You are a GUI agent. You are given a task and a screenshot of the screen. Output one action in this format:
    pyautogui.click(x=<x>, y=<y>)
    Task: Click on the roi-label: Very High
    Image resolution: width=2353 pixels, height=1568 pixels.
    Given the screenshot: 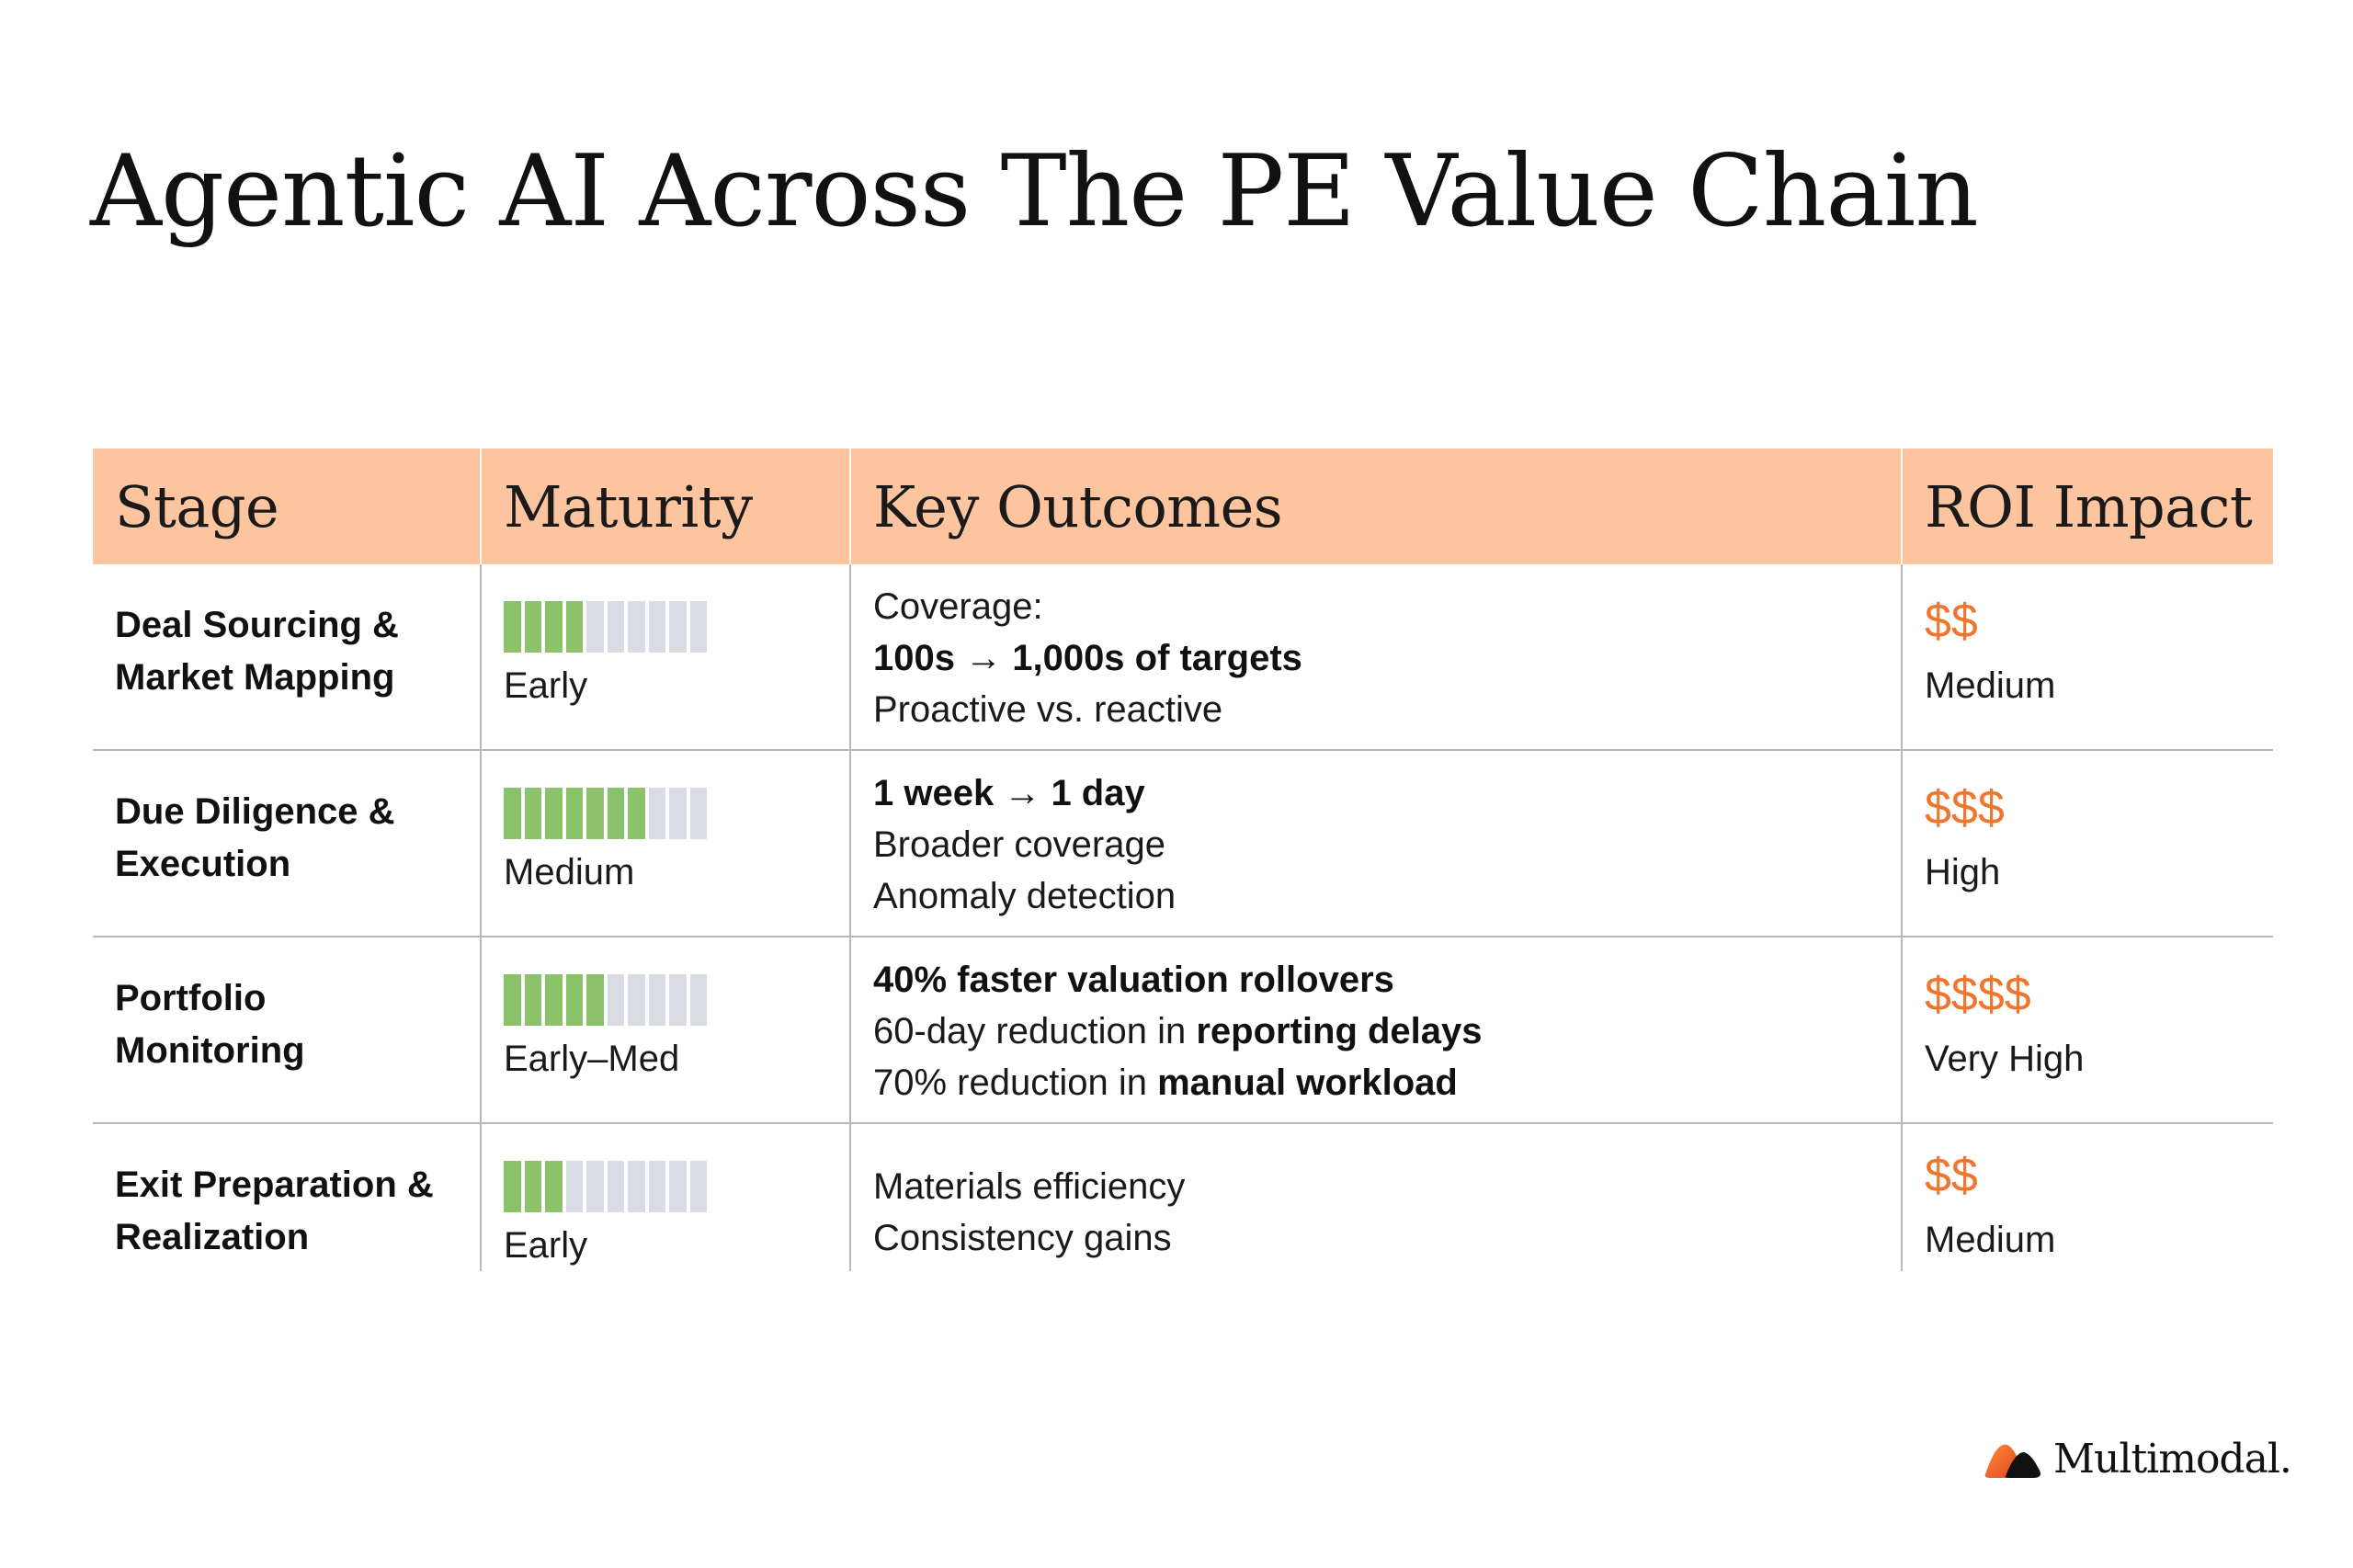 What is the action you would take?
    pyautogui.click(x=2005, y=1059)
    